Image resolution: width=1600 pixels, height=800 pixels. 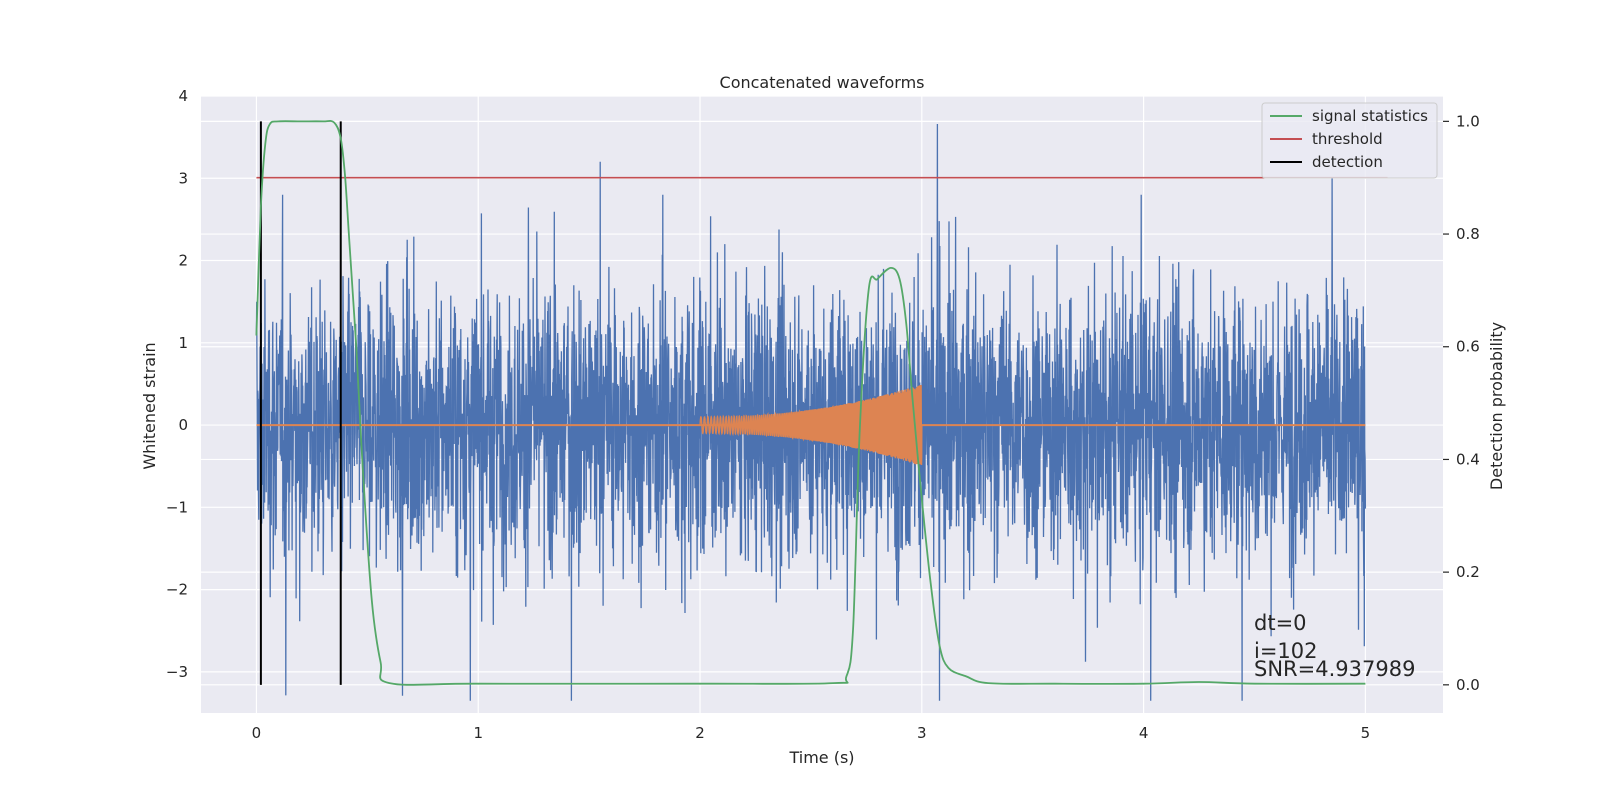 I want to click on x-axis-ticks: 0 1 2 3 4 5, so click(x=811, y=733).